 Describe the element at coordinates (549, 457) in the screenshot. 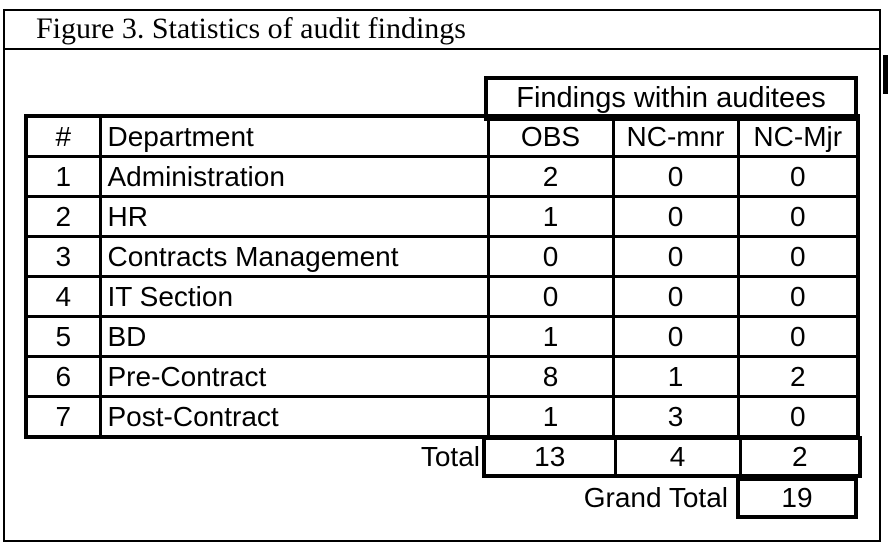

I see `total-obs: 13` at that location.